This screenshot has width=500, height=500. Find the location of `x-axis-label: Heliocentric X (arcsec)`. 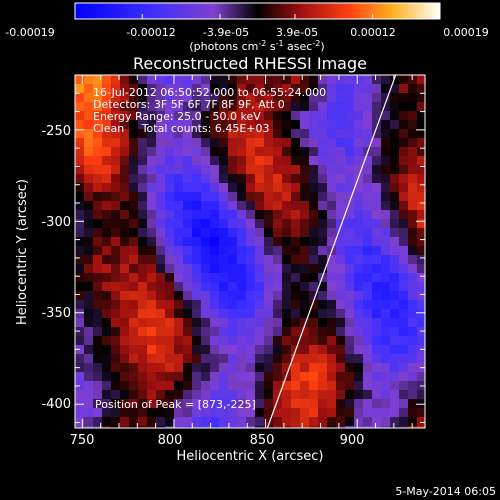

x-axis-label: Heliocentric X (arcsec) is located at coordinates (250, 456).